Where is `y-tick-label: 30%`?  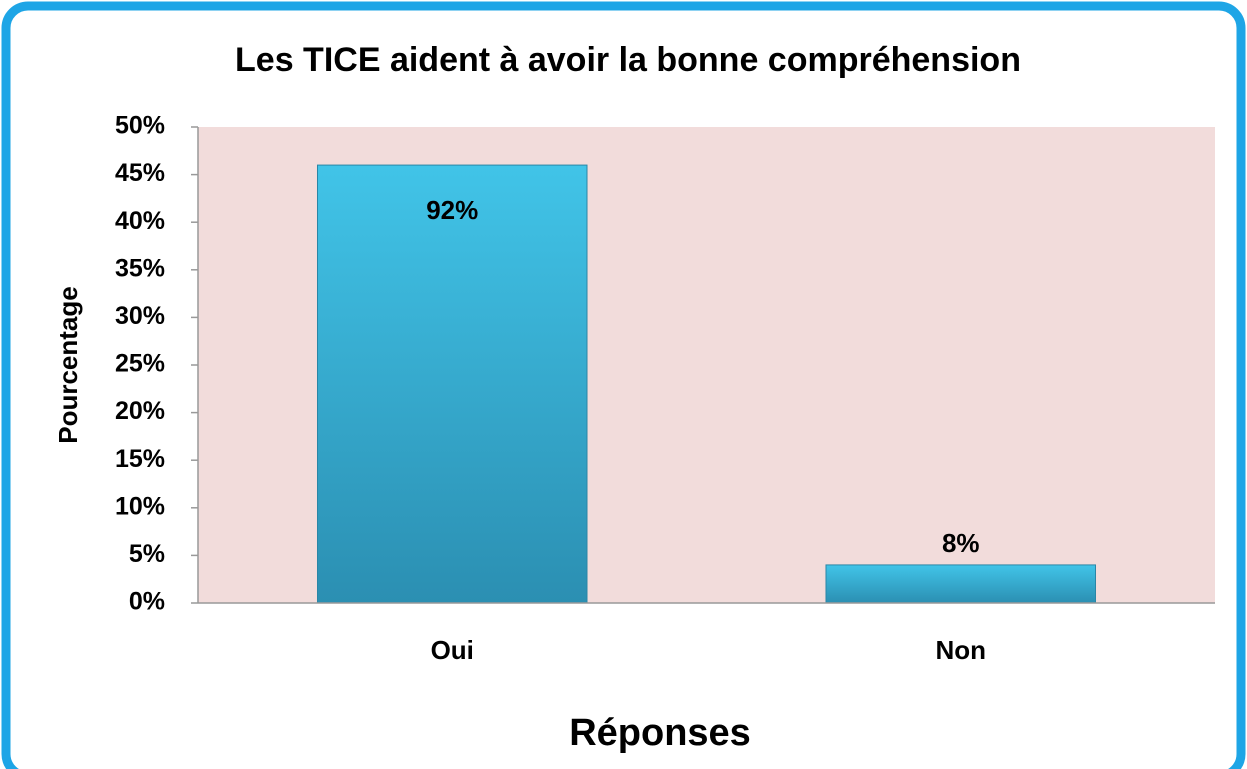
y-tick-label: 30% is located at coordinates (140, 316).